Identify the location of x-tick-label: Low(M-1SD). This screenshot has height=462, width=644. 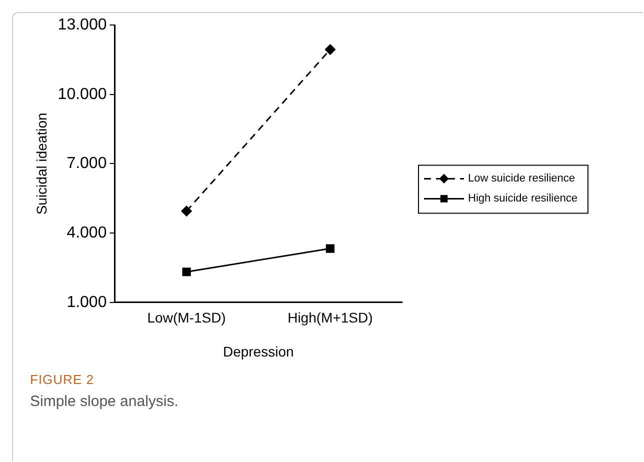
(186, 318).